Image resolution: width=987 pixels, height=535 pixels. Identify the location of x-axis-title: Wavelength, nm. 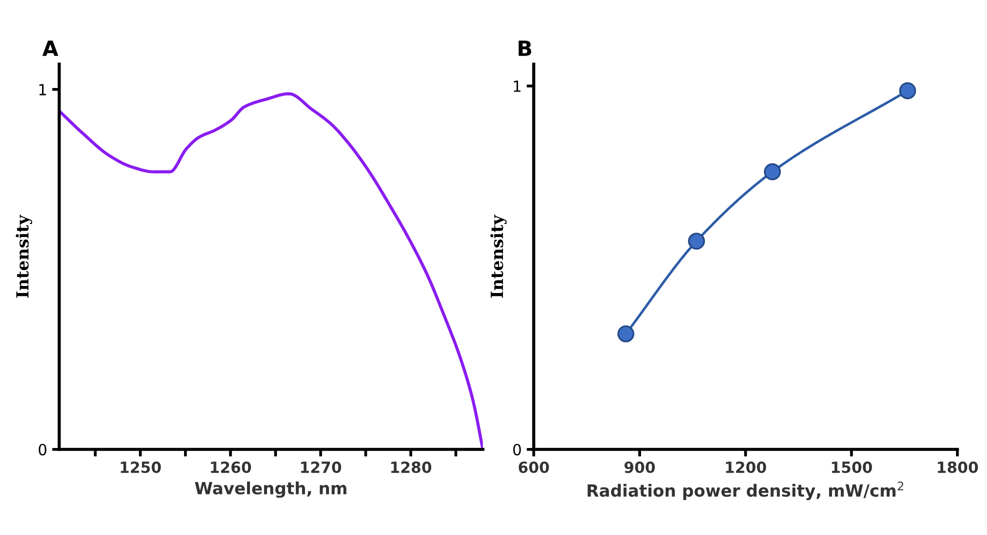
(270, 490).